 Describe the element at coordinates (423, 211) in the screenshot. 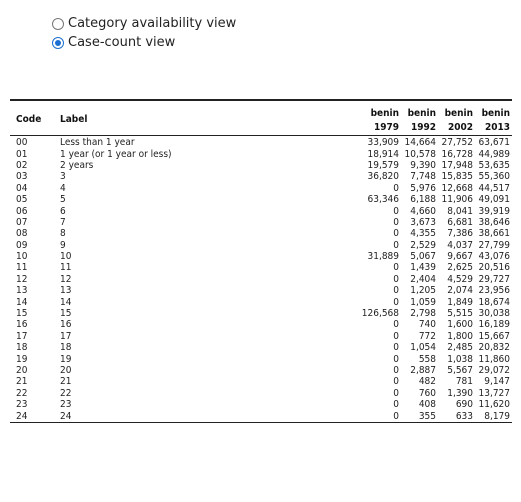

I see `cell-count-1992: 4,660` at that location.